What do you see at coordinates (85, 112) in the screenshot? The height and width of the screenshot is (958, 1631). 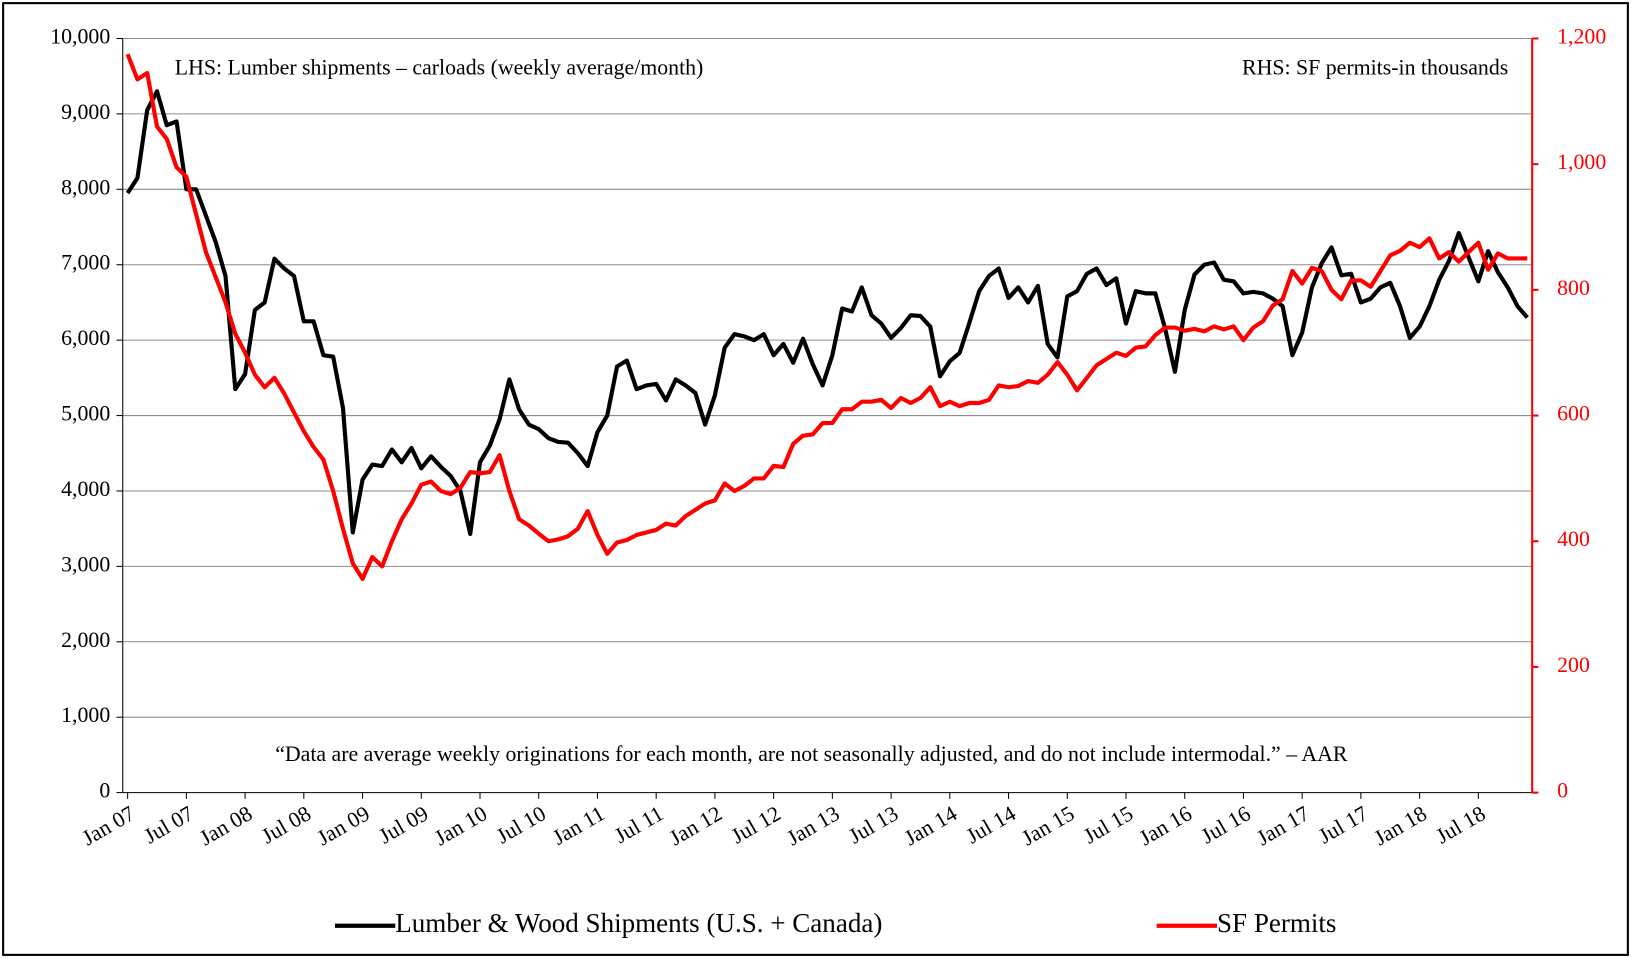 I see `y-tick-label: 9,000` at bounding box center [85, 112].